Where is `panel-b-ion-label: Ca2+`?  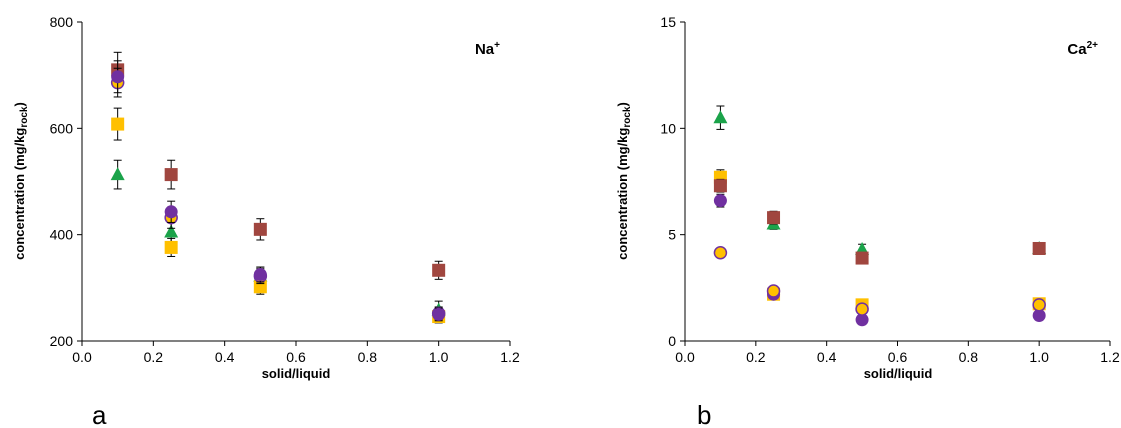 panel-b-ion-label: Ca2+ is located at coordinates (1082, 49).